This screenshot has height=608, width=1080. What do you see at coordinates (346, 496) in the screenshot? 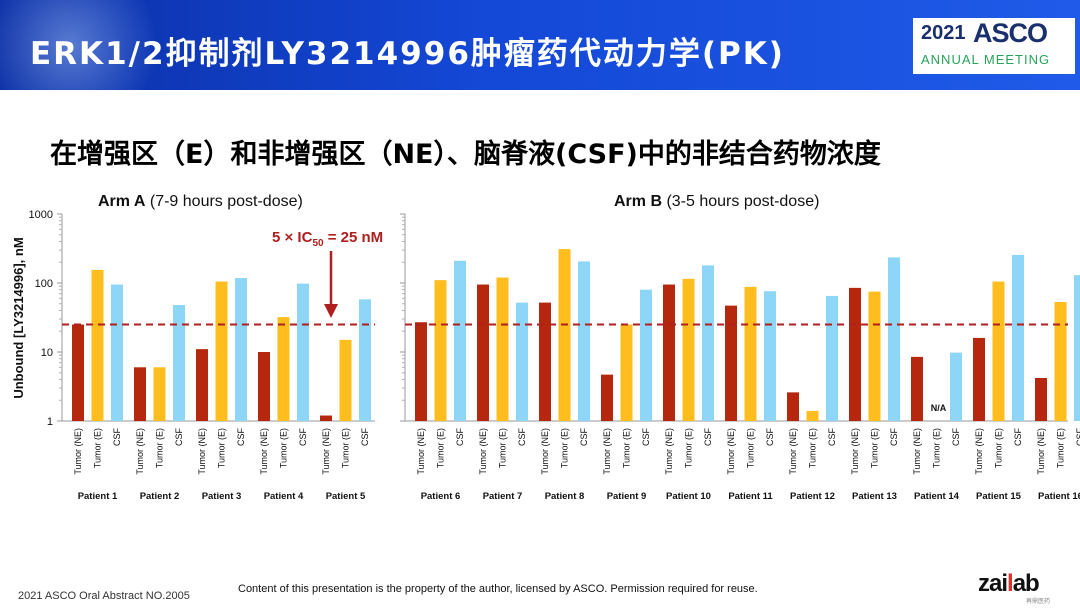
I see `patient-label: Patient 5` at bounding box center [346, 496].